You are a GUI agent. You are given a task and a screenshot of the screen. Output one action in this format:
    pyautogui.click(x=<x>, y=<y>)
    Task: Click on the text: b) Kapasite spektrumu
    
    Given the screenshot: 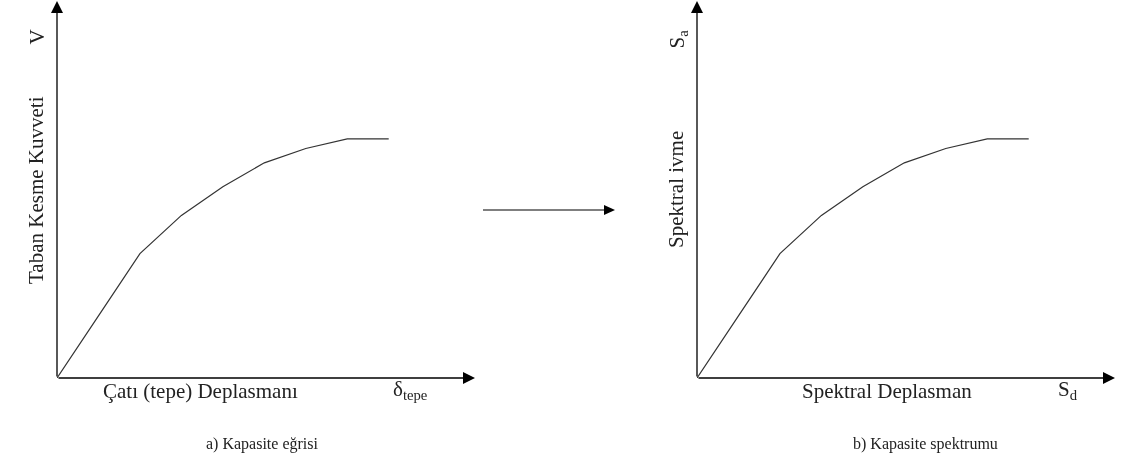 What is the action you would take?
    pyautogui.click(x=925, y=444)
    